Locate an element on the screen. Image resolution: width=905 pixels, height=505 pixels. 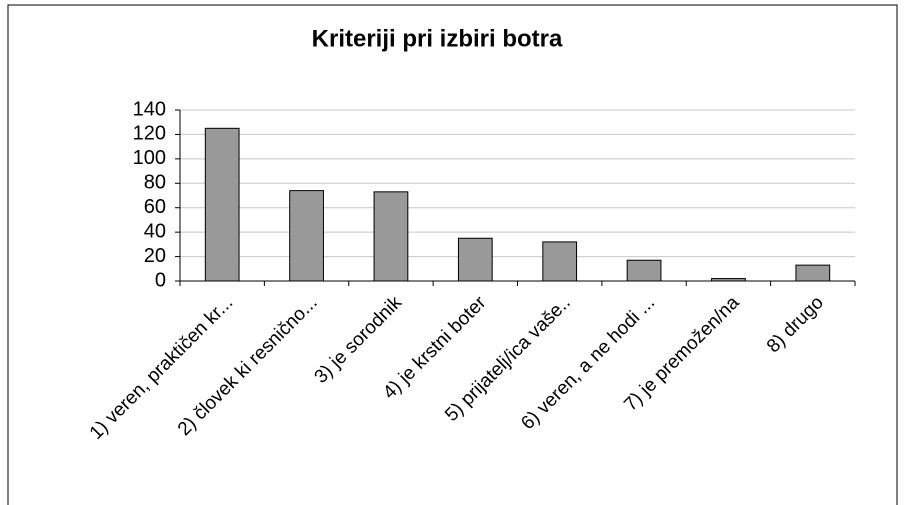
y-tick-label: 60 is located at coordinates (155, 207).